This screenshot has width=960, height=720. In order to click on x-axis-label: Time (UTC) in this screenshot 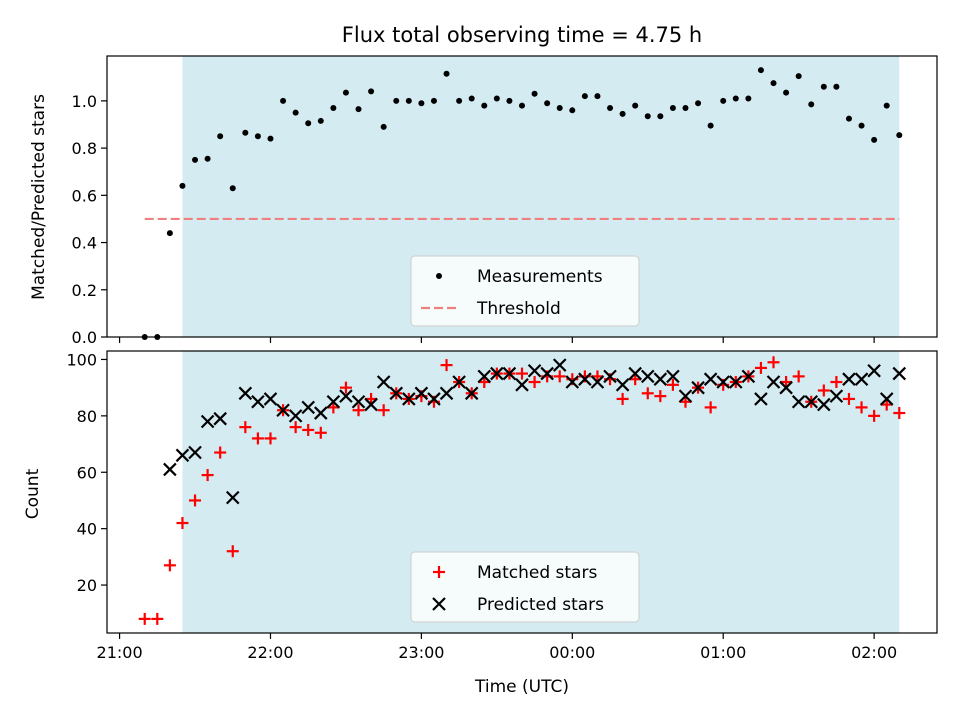, I will do `click(521, 687)`.